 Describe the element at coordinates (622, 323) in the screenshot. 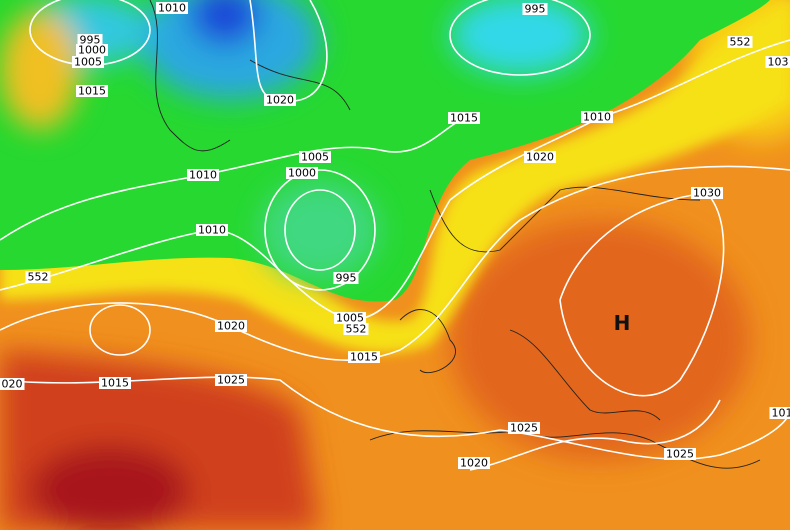

I see `high-pressure-center: H` at that location.